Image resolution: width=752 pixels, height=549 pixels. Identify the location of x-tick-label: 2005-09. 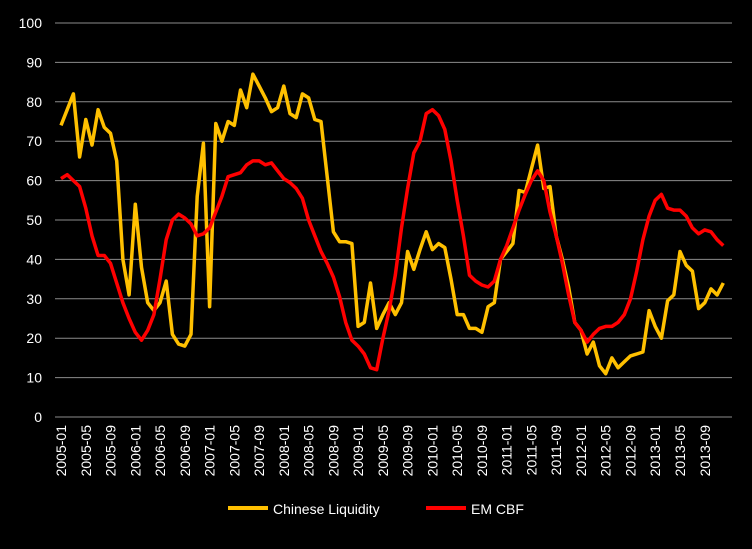
(111, 451).